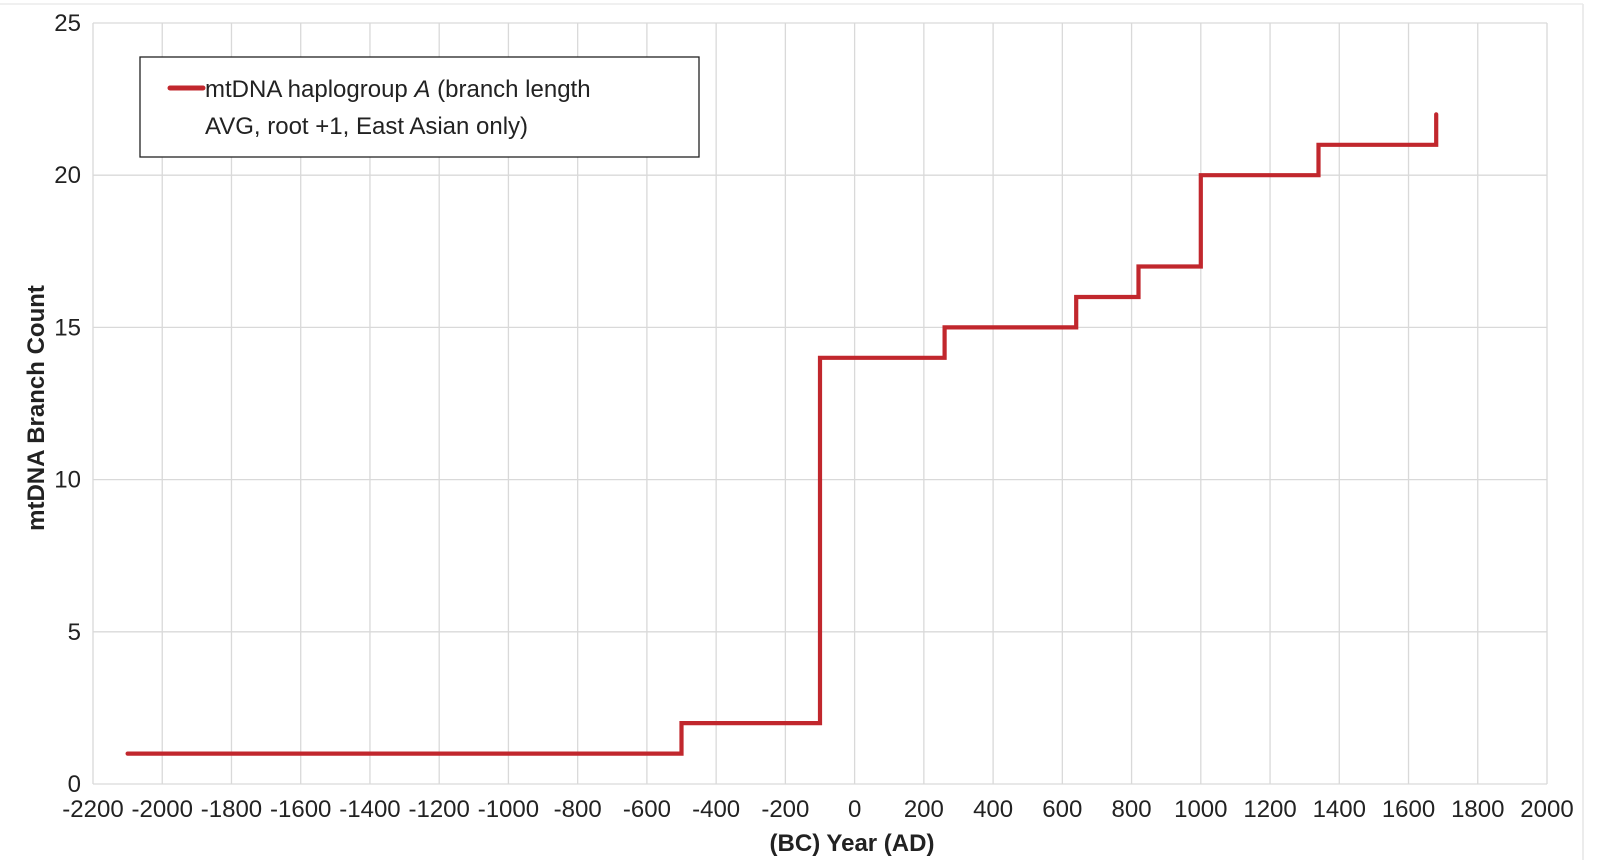  Describe the element at coordinates (1062, 809) in the screenshot. I see `x-tick-label: 600` at that location.